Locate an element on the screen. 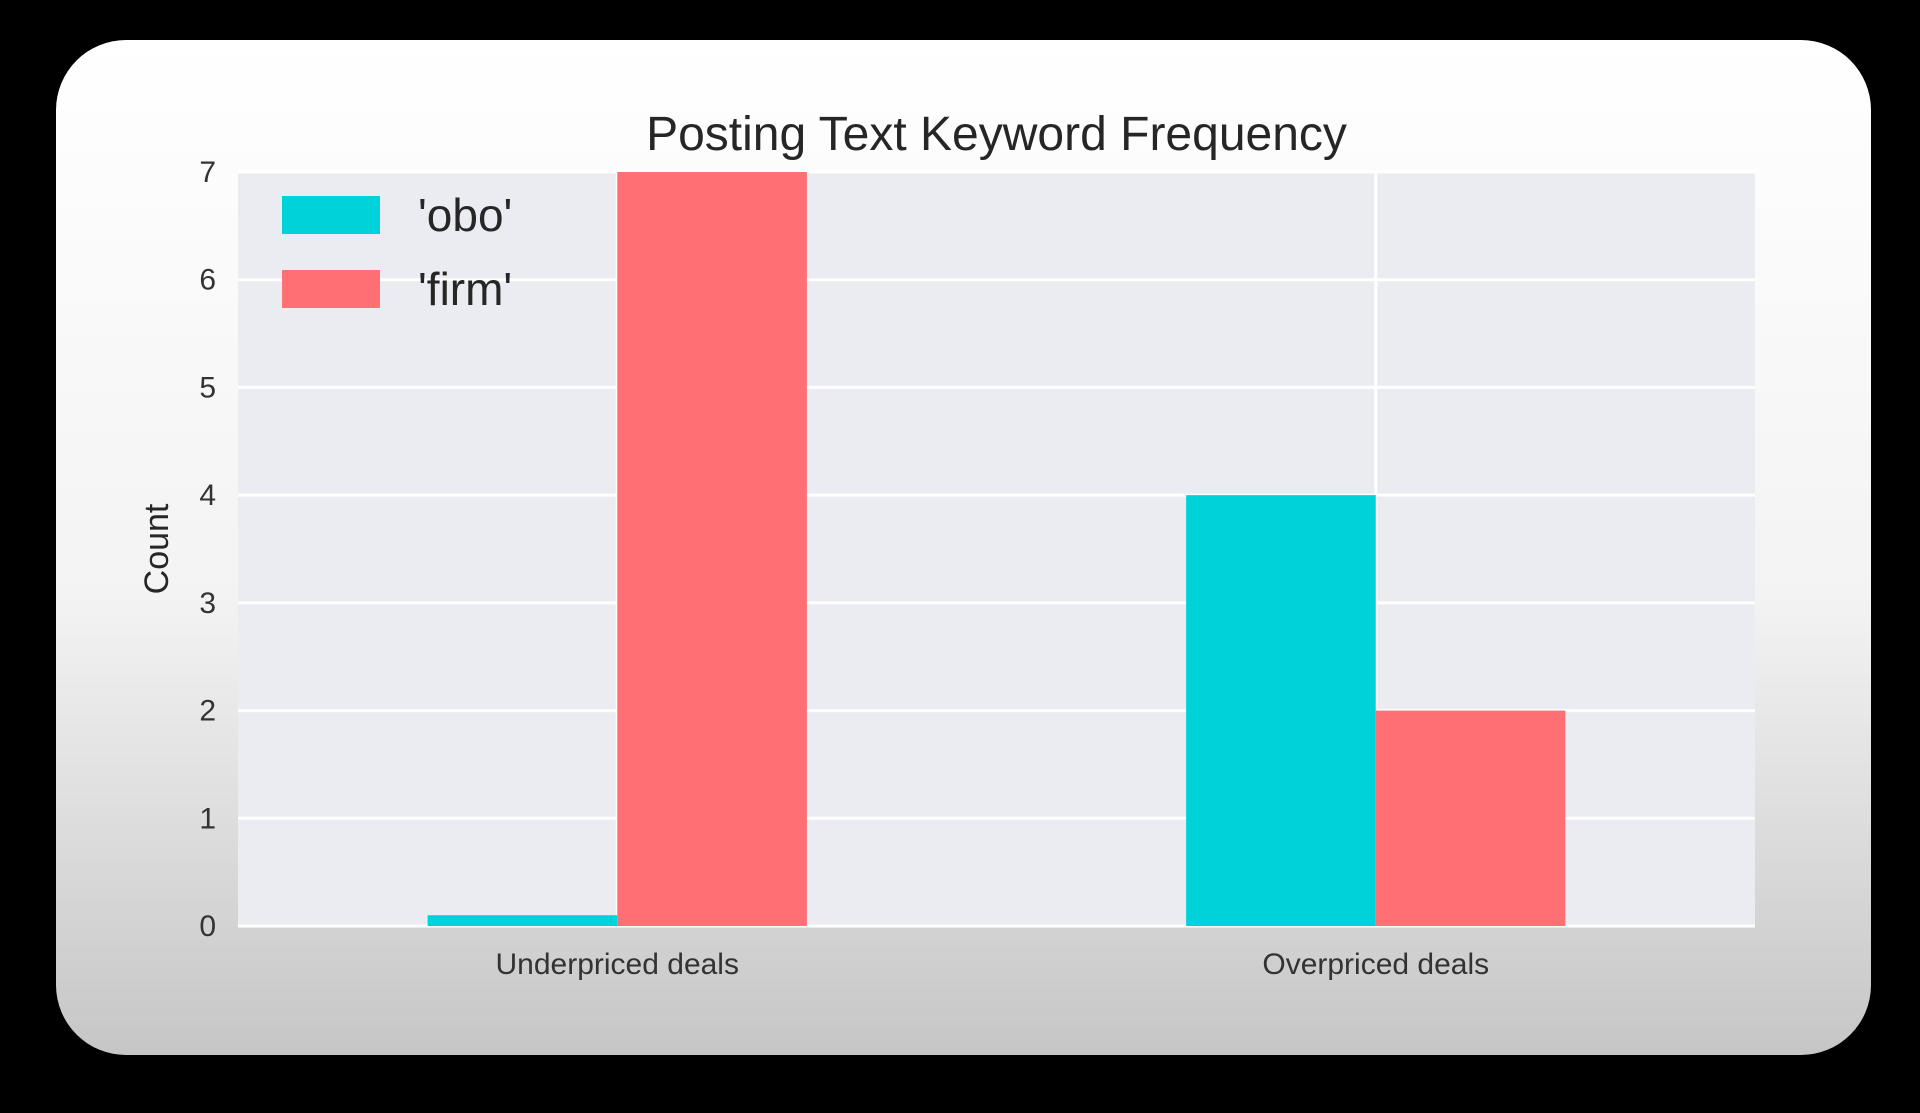  y-tick-label: 2 is located at coordinates (207, 711).